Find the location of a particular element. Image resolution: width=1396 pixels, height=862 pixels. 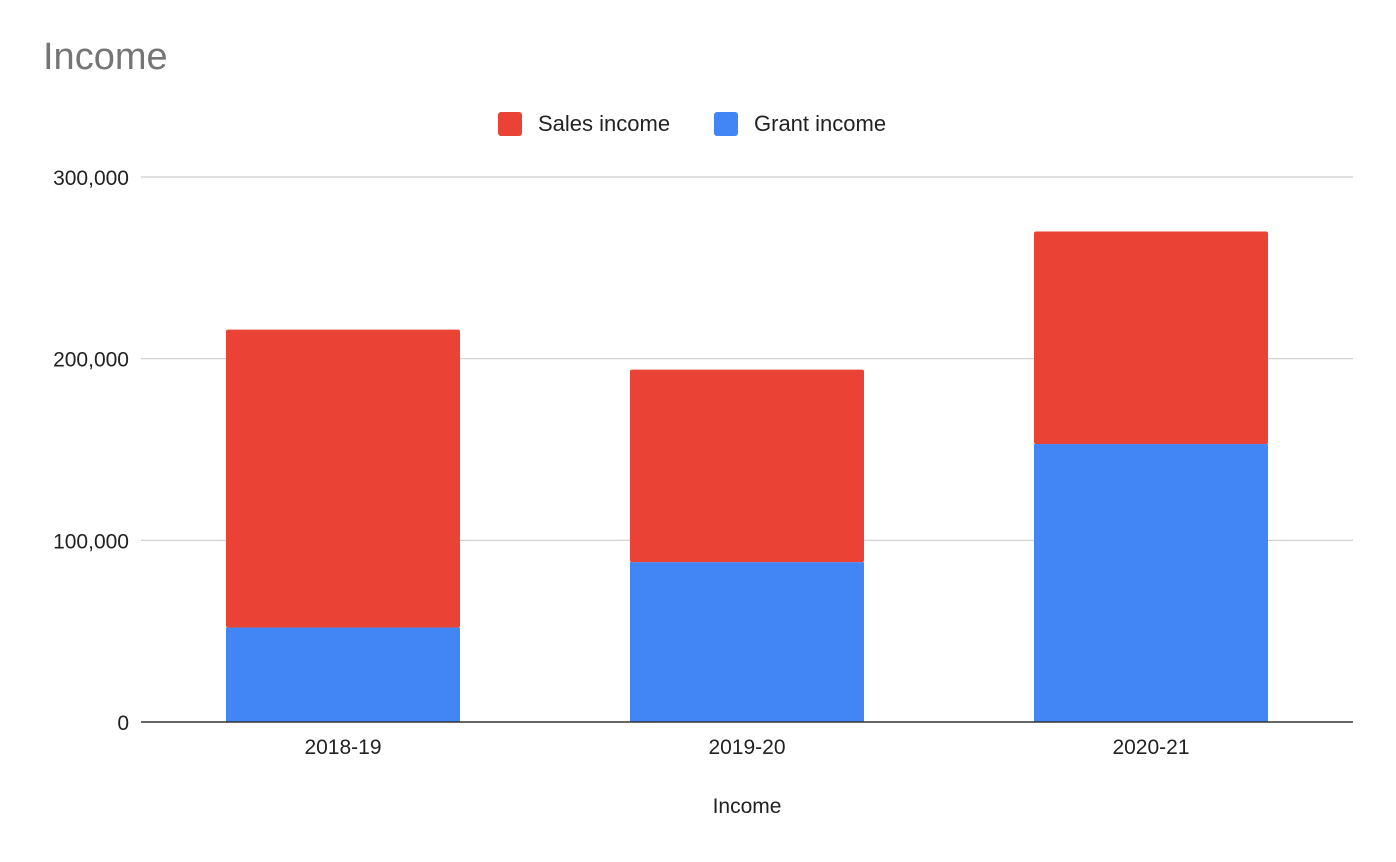

y-tick-label: 100,000 is located at coordinates (91, 541).